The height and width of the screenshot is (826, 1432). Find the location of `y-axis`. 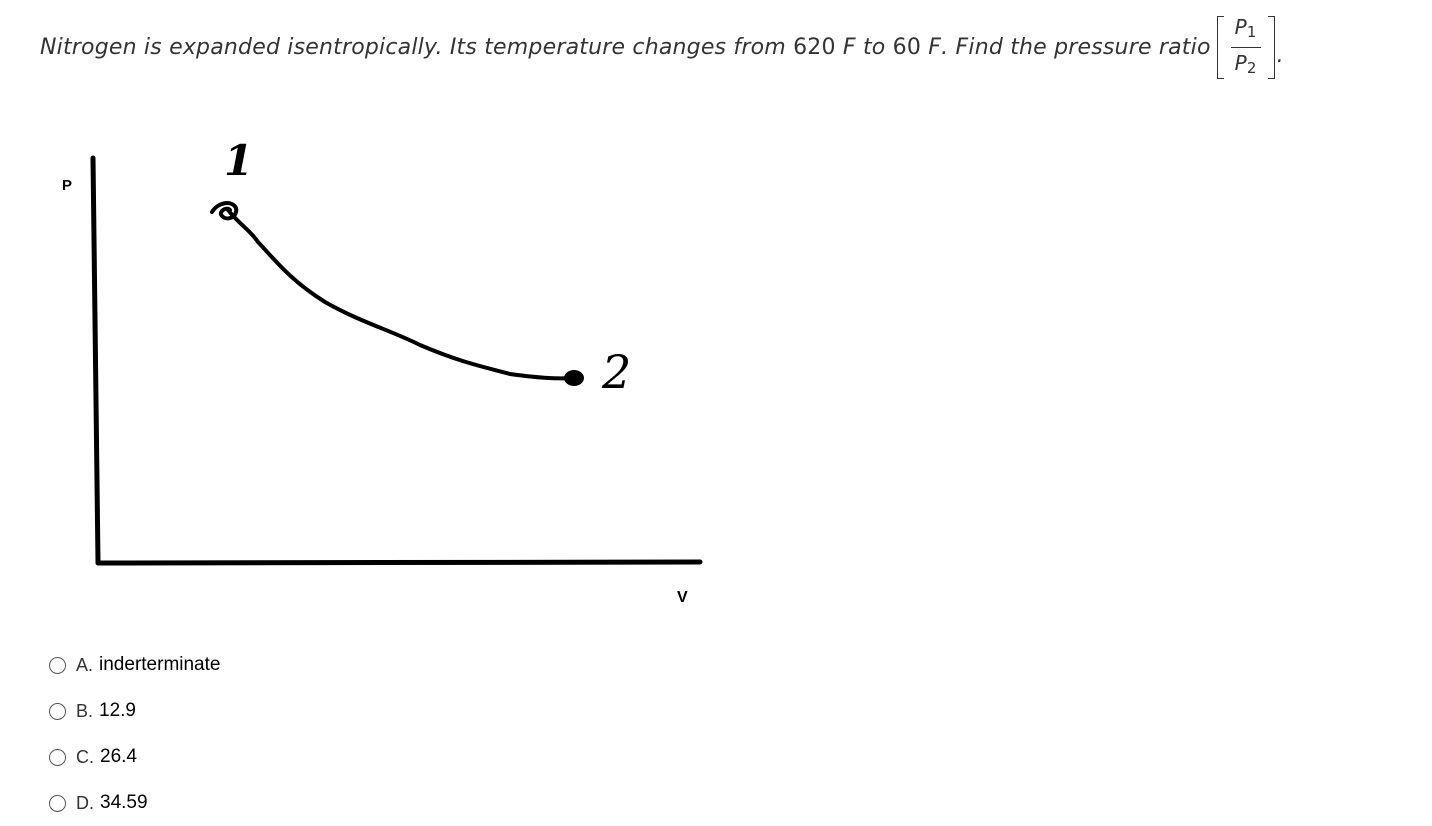

y-axis is located at coordinates (95, 360).